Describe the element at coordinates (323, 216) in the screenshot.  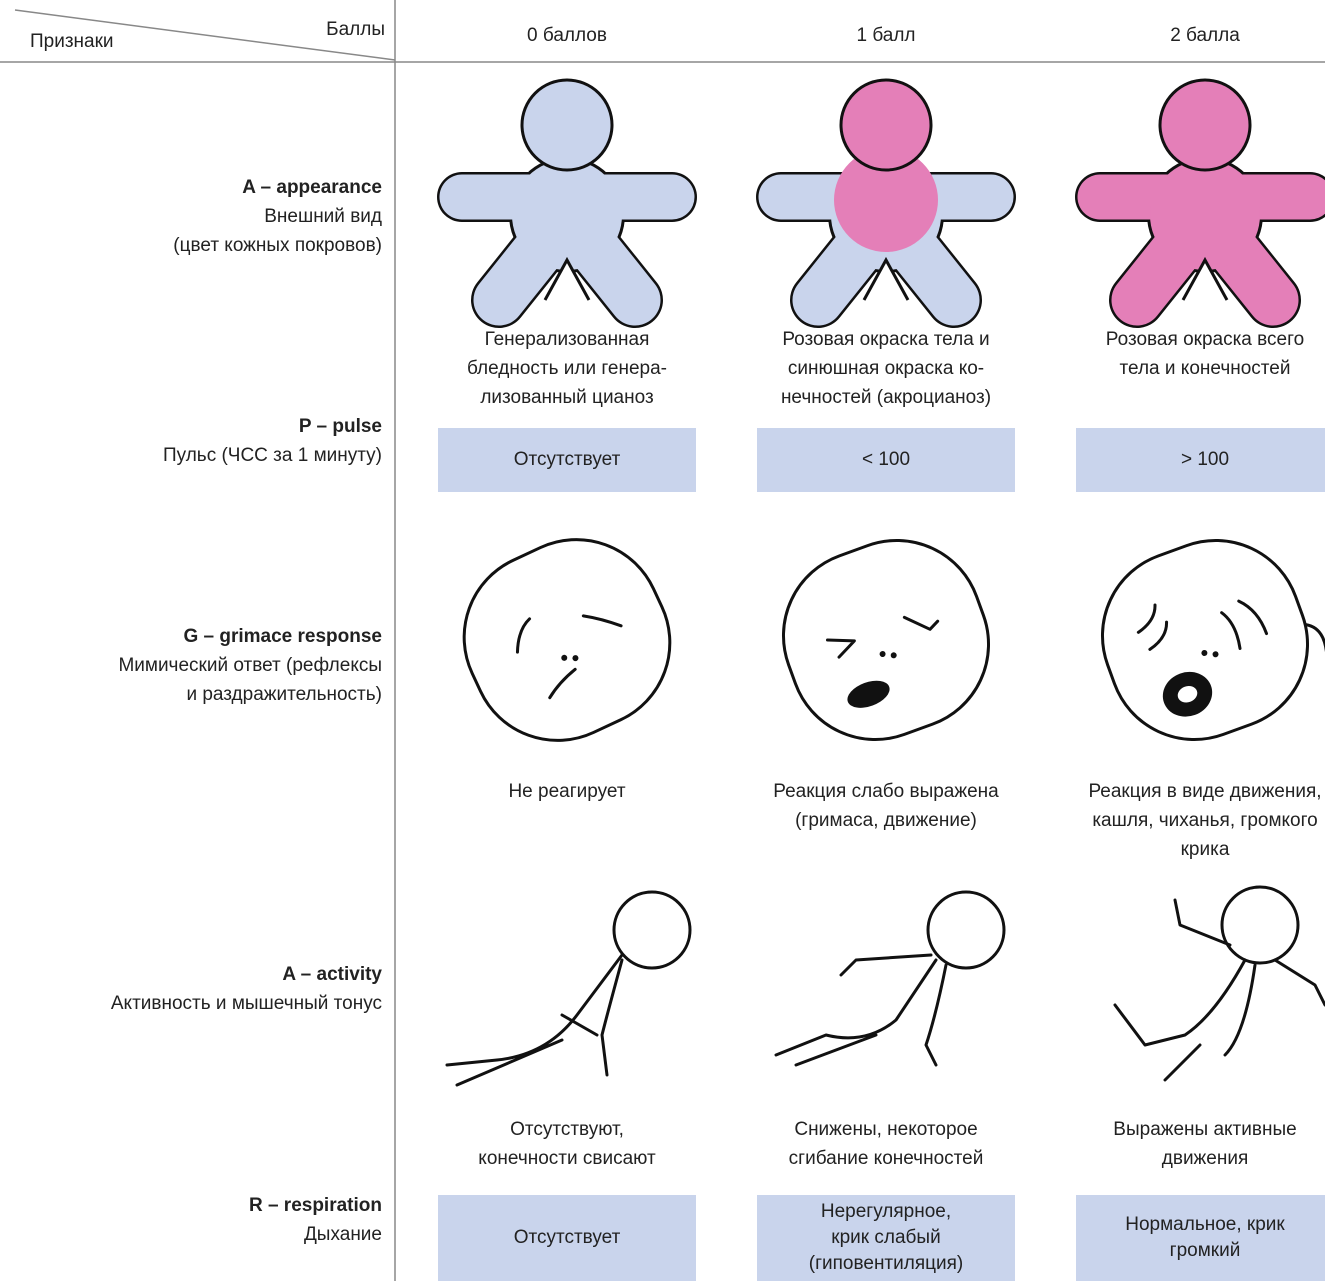
I see `row-description: Внешний вид` at that location.